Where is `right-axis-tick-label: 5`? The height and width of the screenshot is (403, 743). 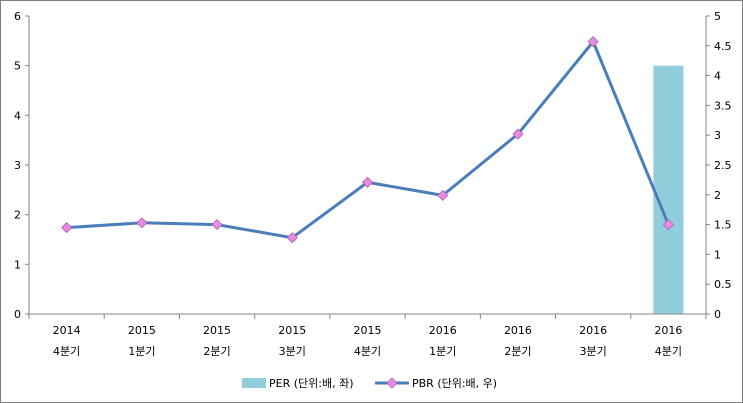
right-axis-tick-label: 5 is located at coordinates (717, 16).